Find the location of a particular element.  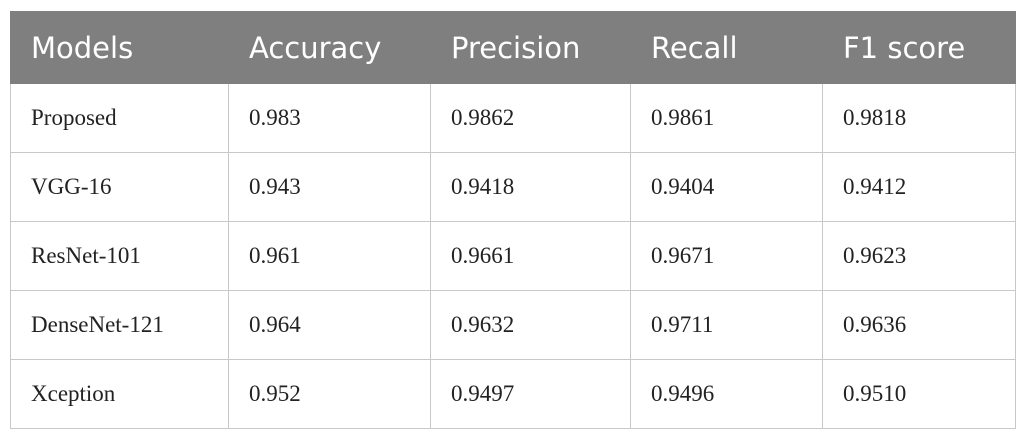

metric-cell: 0.9404 is located at coordinates (726, 187).